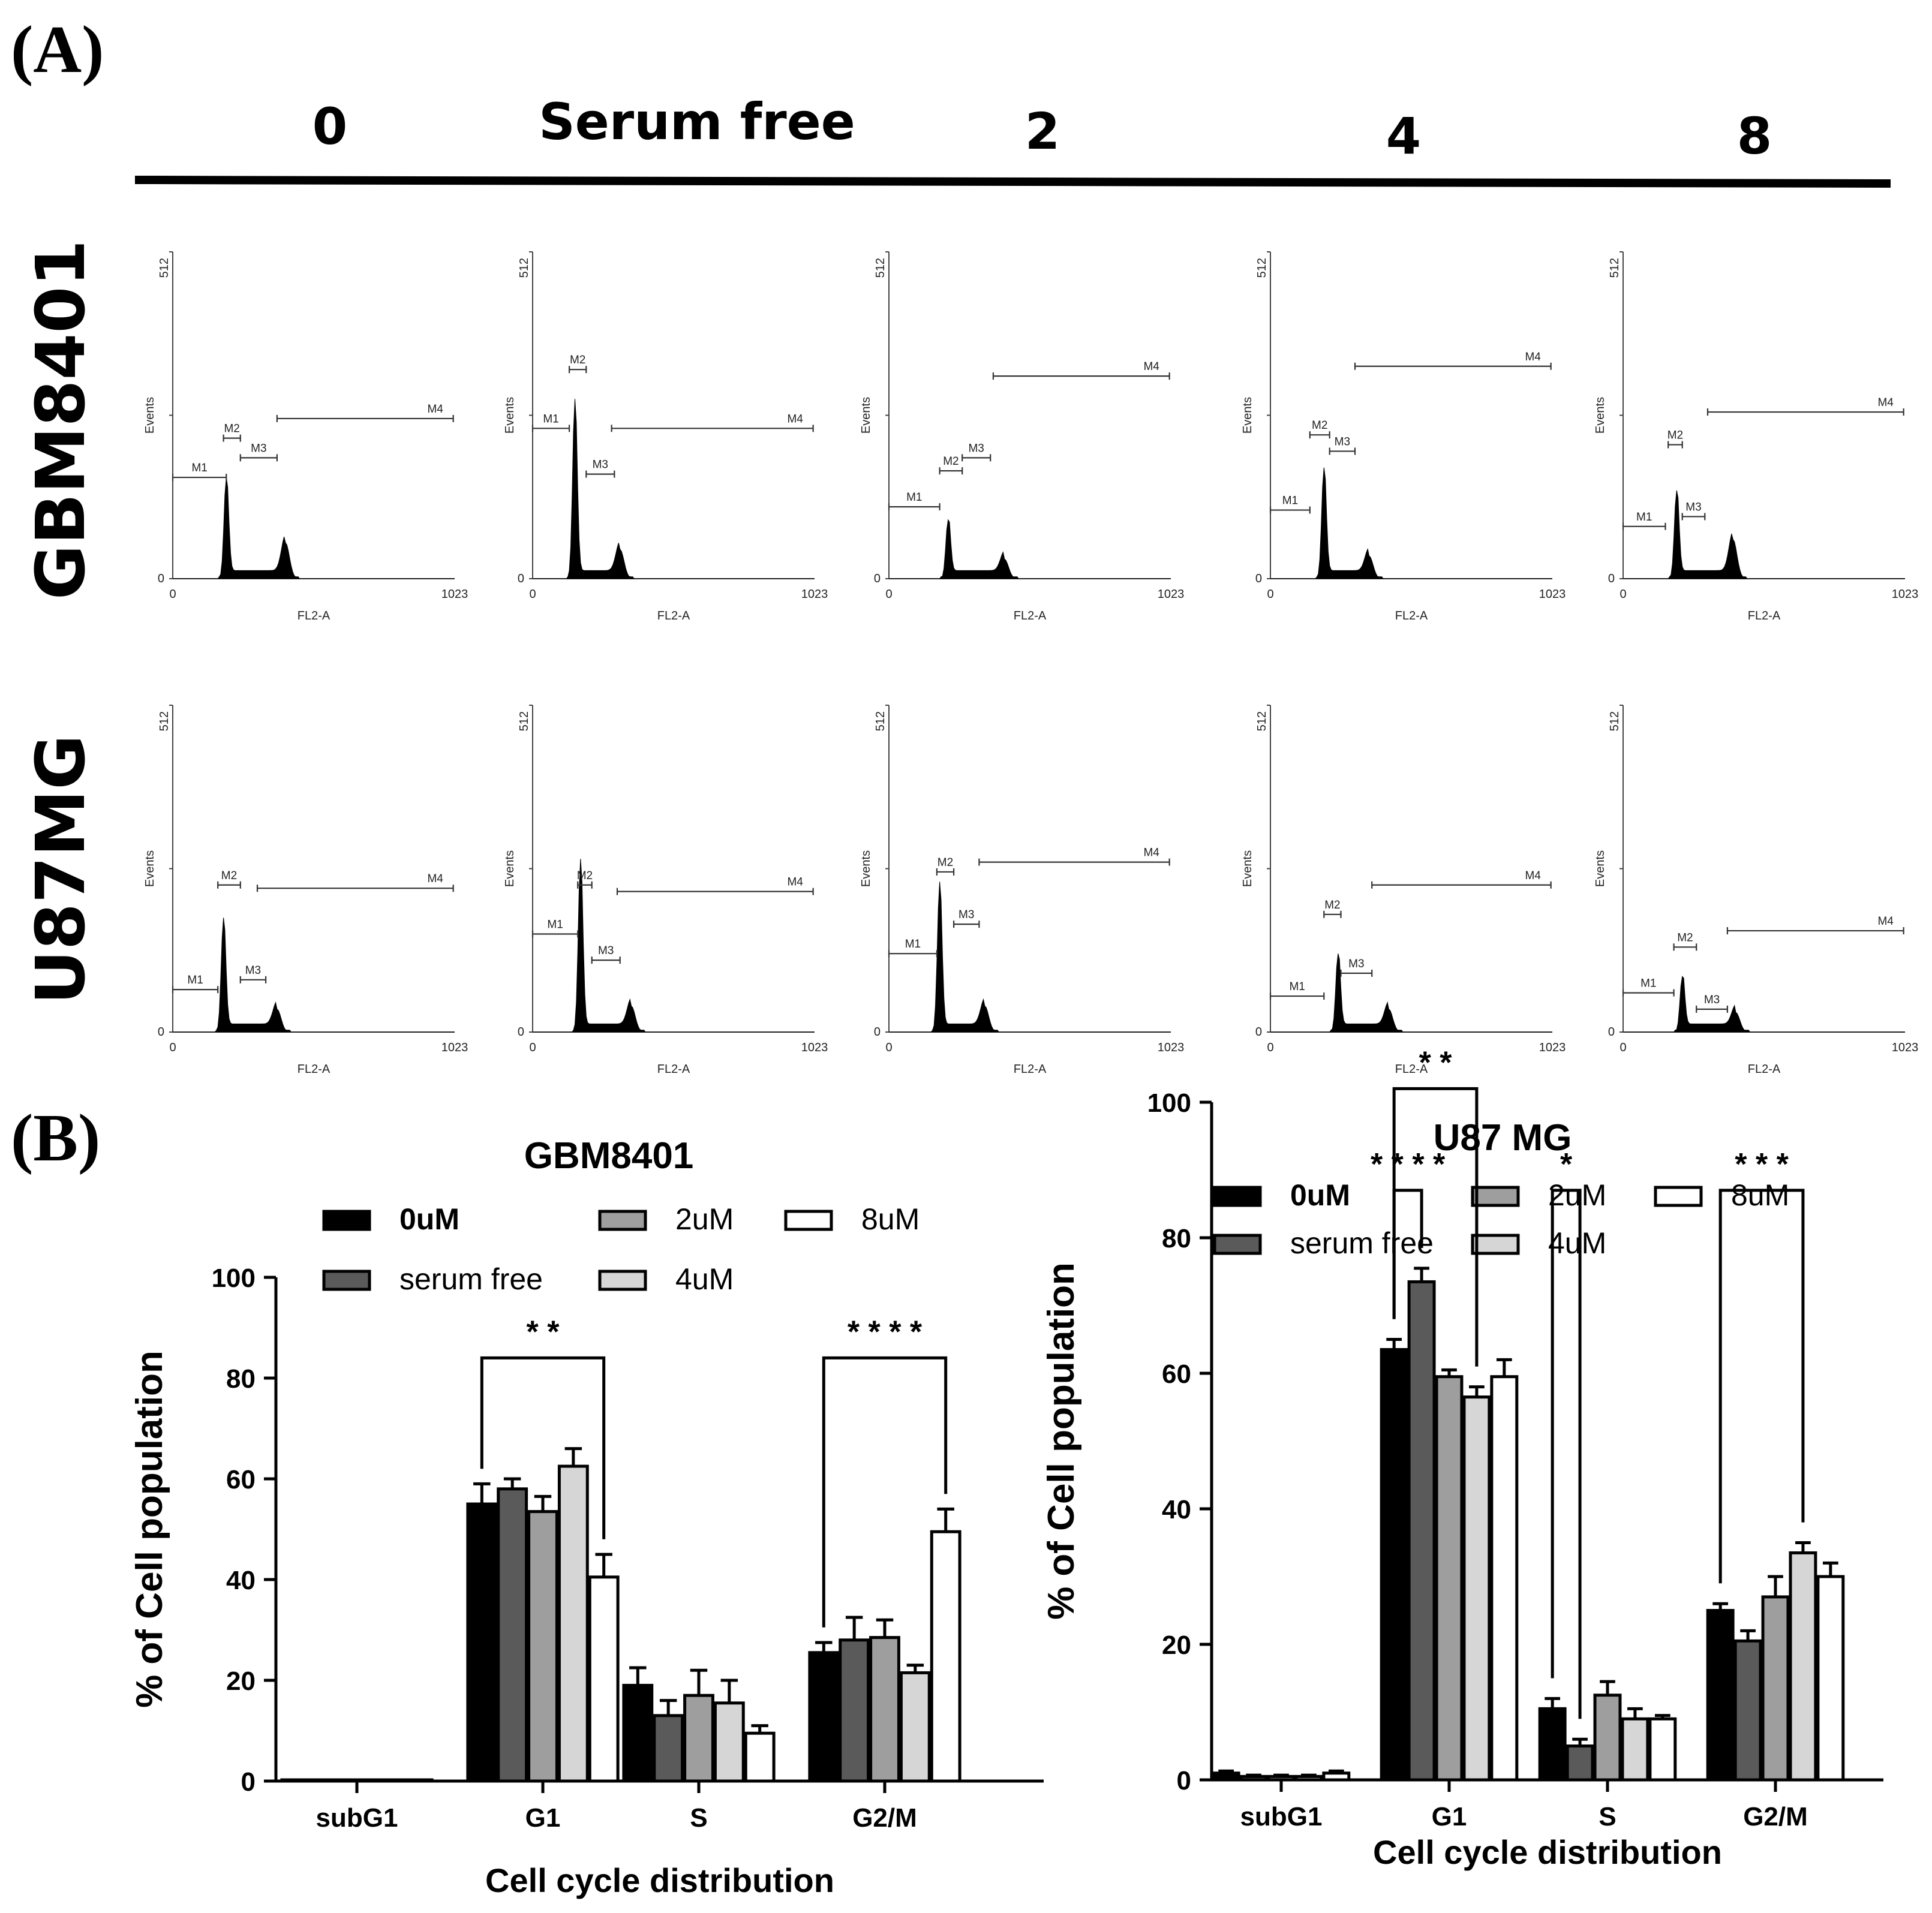  Describe the element at coordinates (543, 1332) in the screenshot. I see `significance-stars: * *` at that location.